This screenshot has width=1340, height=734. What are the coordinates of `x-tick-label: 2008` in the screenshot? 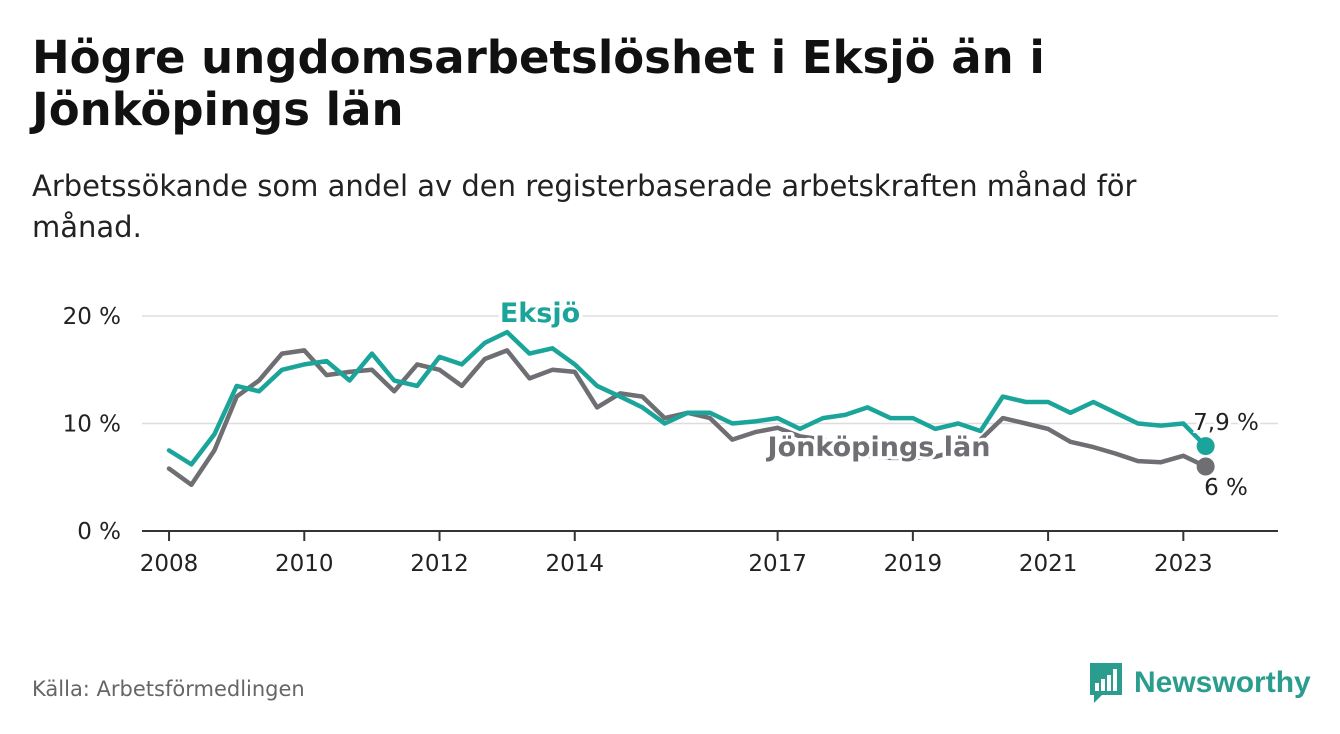 It's located at (169, 564).